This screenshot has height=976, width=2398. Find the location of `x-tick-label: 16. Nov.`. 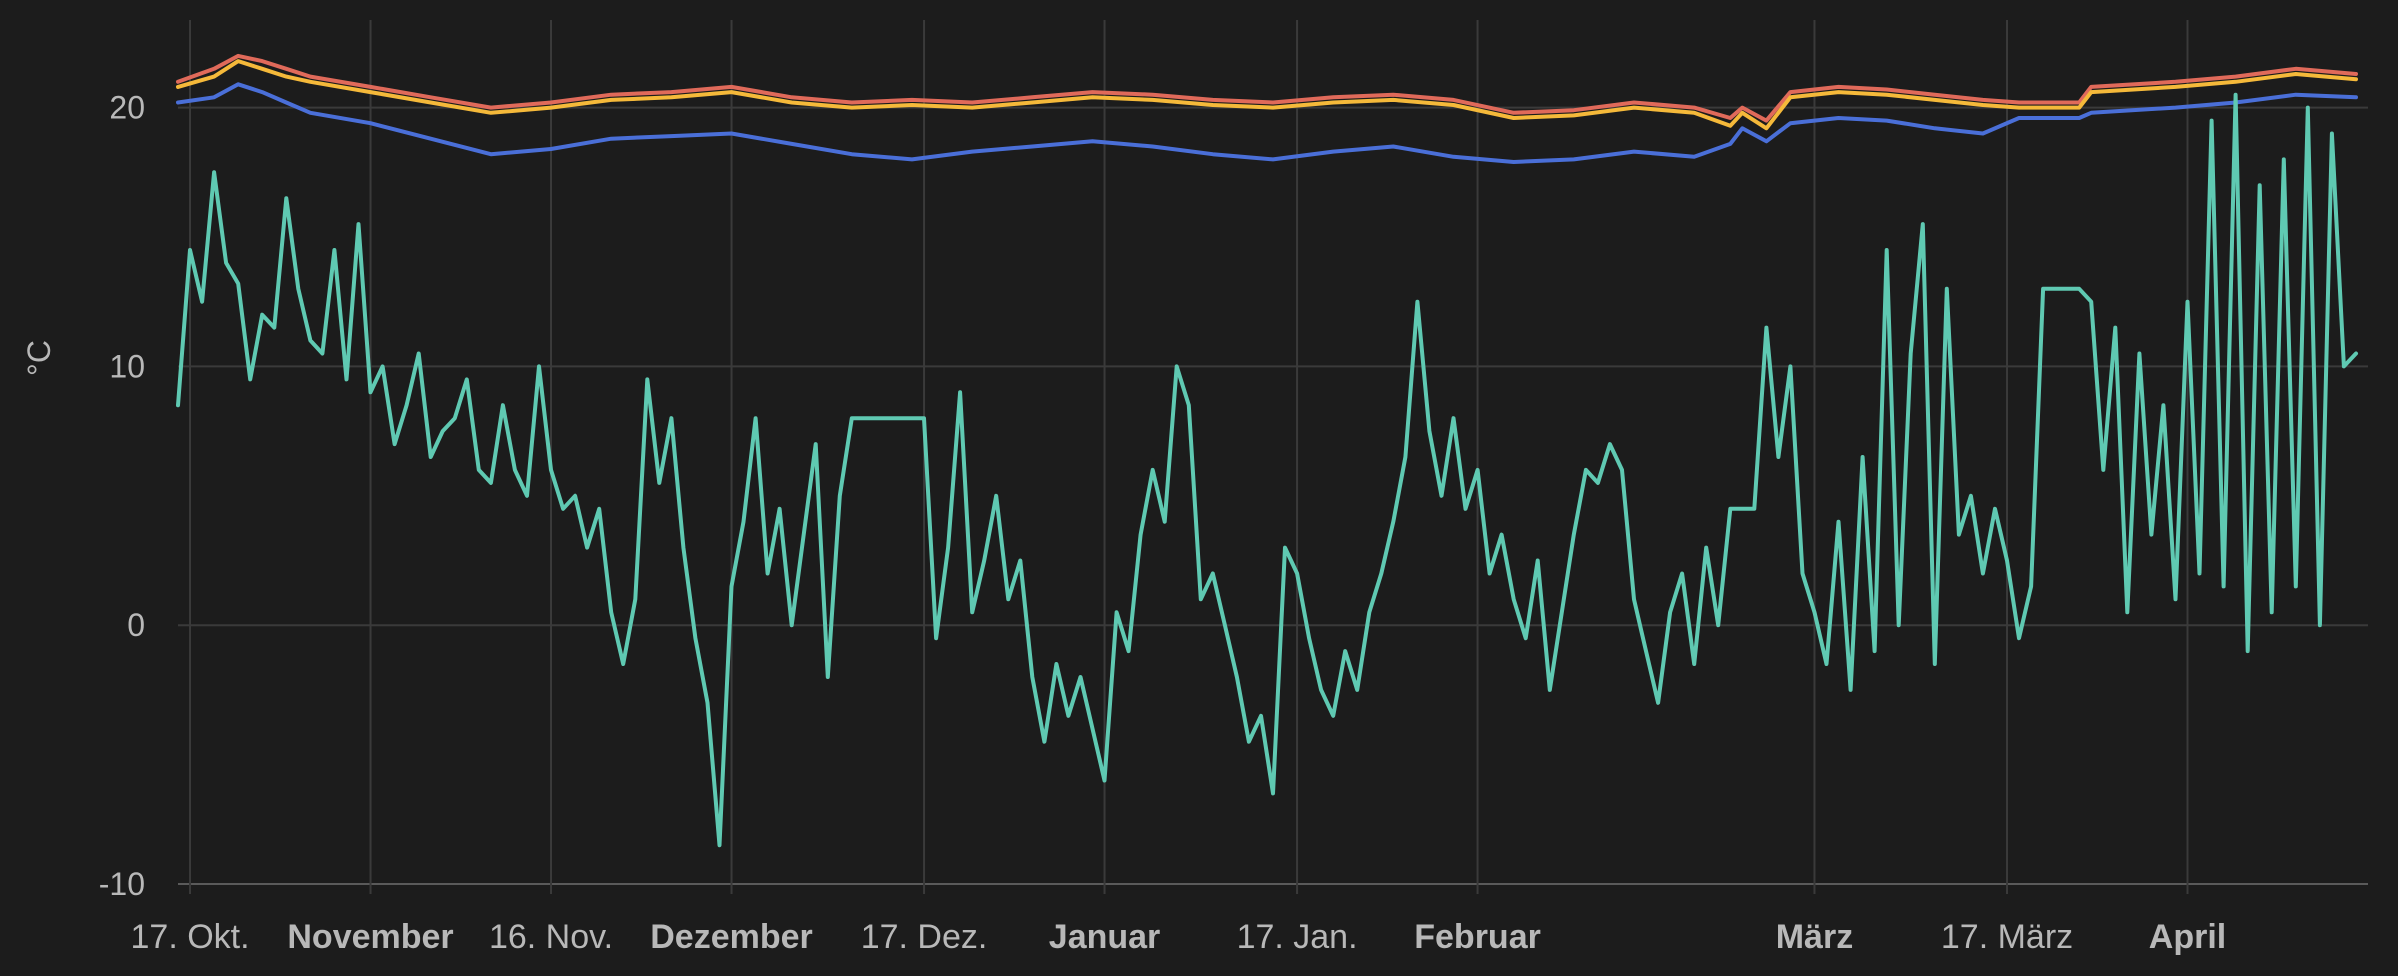

x-tick-label: 16. Nov. is located at coordinates (551, 937).